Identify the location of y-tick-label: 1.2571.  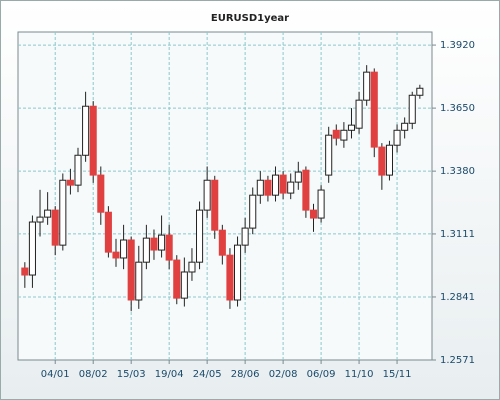
(457, 360).